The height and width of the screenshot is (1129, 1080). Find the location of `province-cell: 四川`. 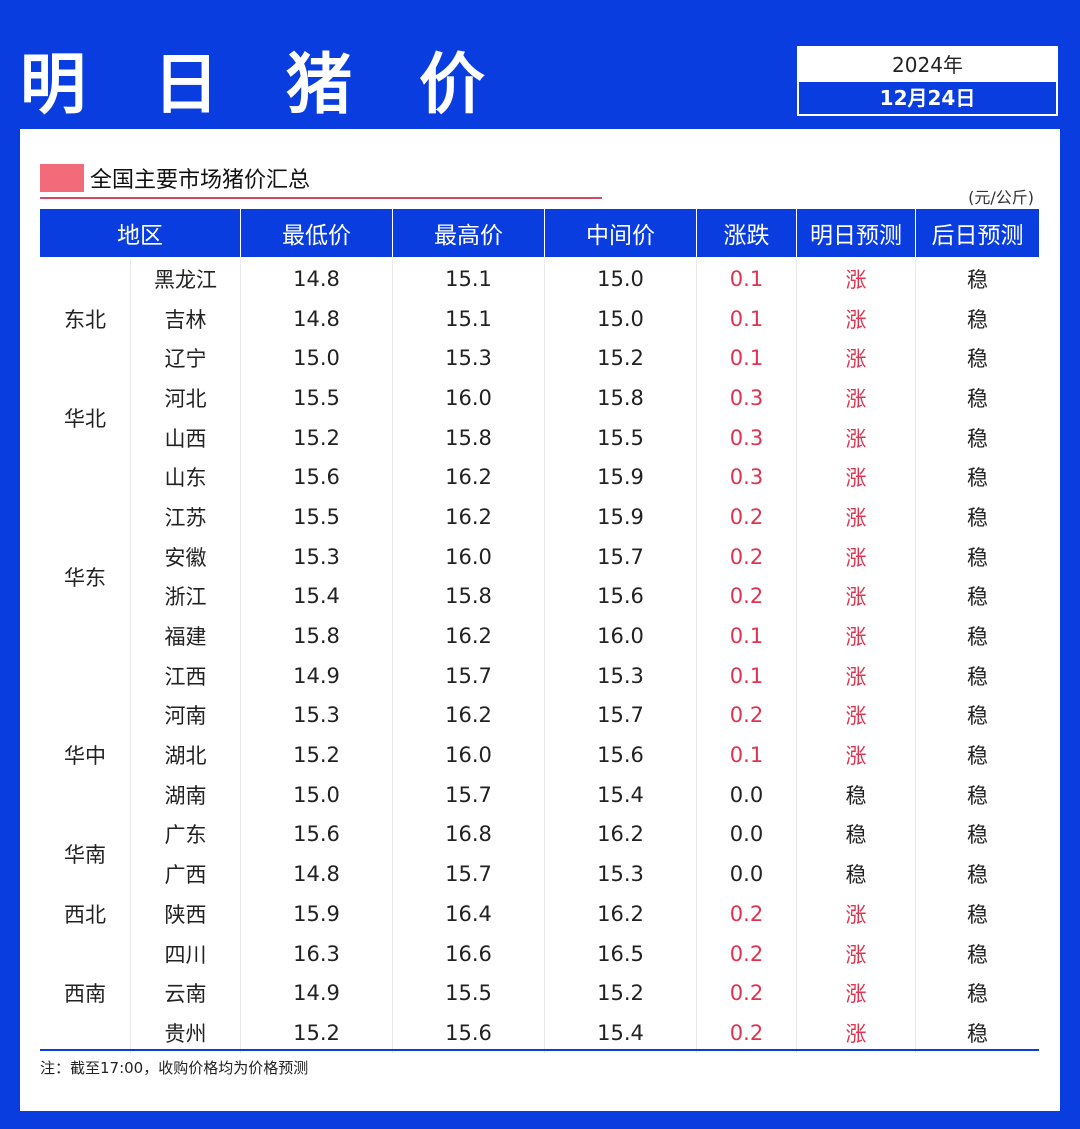

province-cell: 四川 is located at coordinates (186, 953).